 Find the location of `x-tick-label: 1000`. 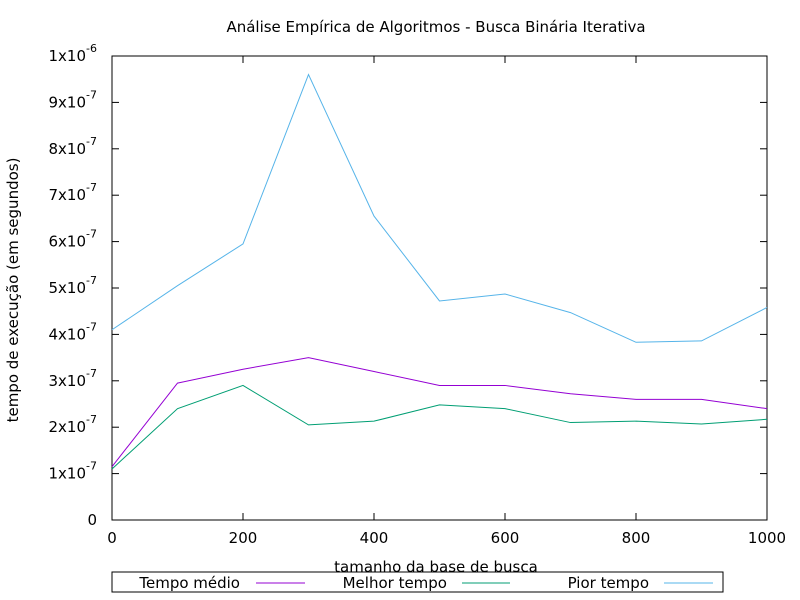

x-tick-label: 1000 is located at coordinates (767, 538).